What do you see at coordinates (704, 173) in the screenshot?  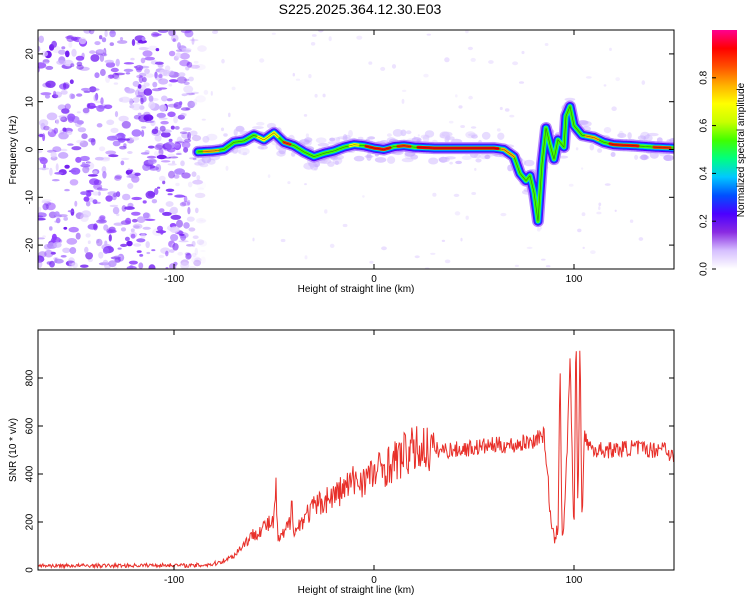 I see `colorbar-tick-label: 0.4` at bounding box center [704, 173].